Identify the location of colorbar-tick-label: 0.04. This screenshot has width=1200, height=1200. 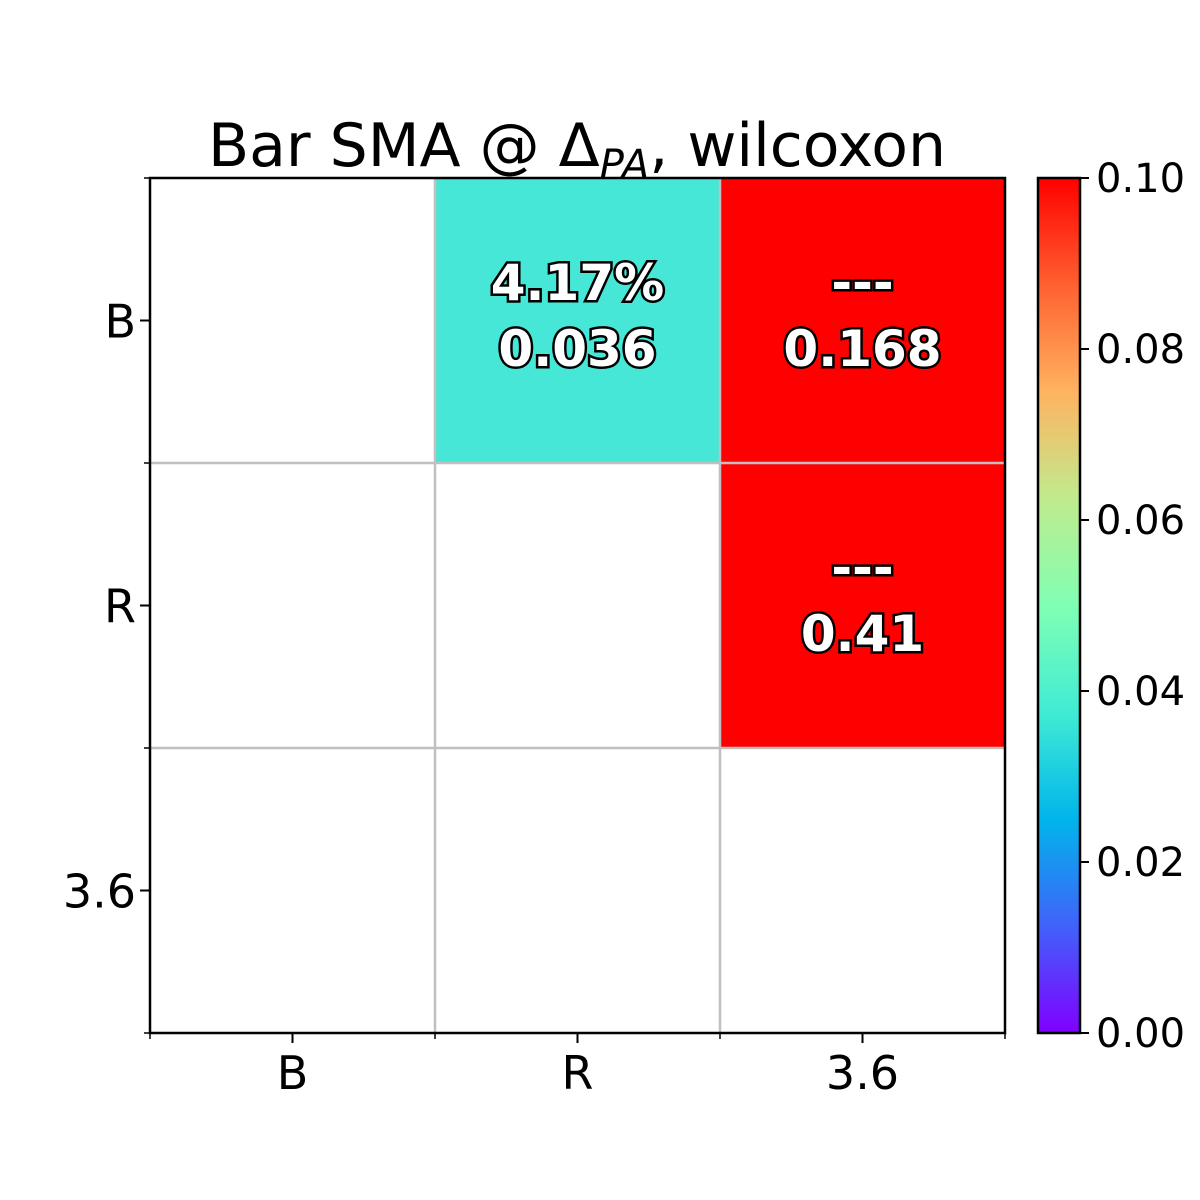
(1140, 692).